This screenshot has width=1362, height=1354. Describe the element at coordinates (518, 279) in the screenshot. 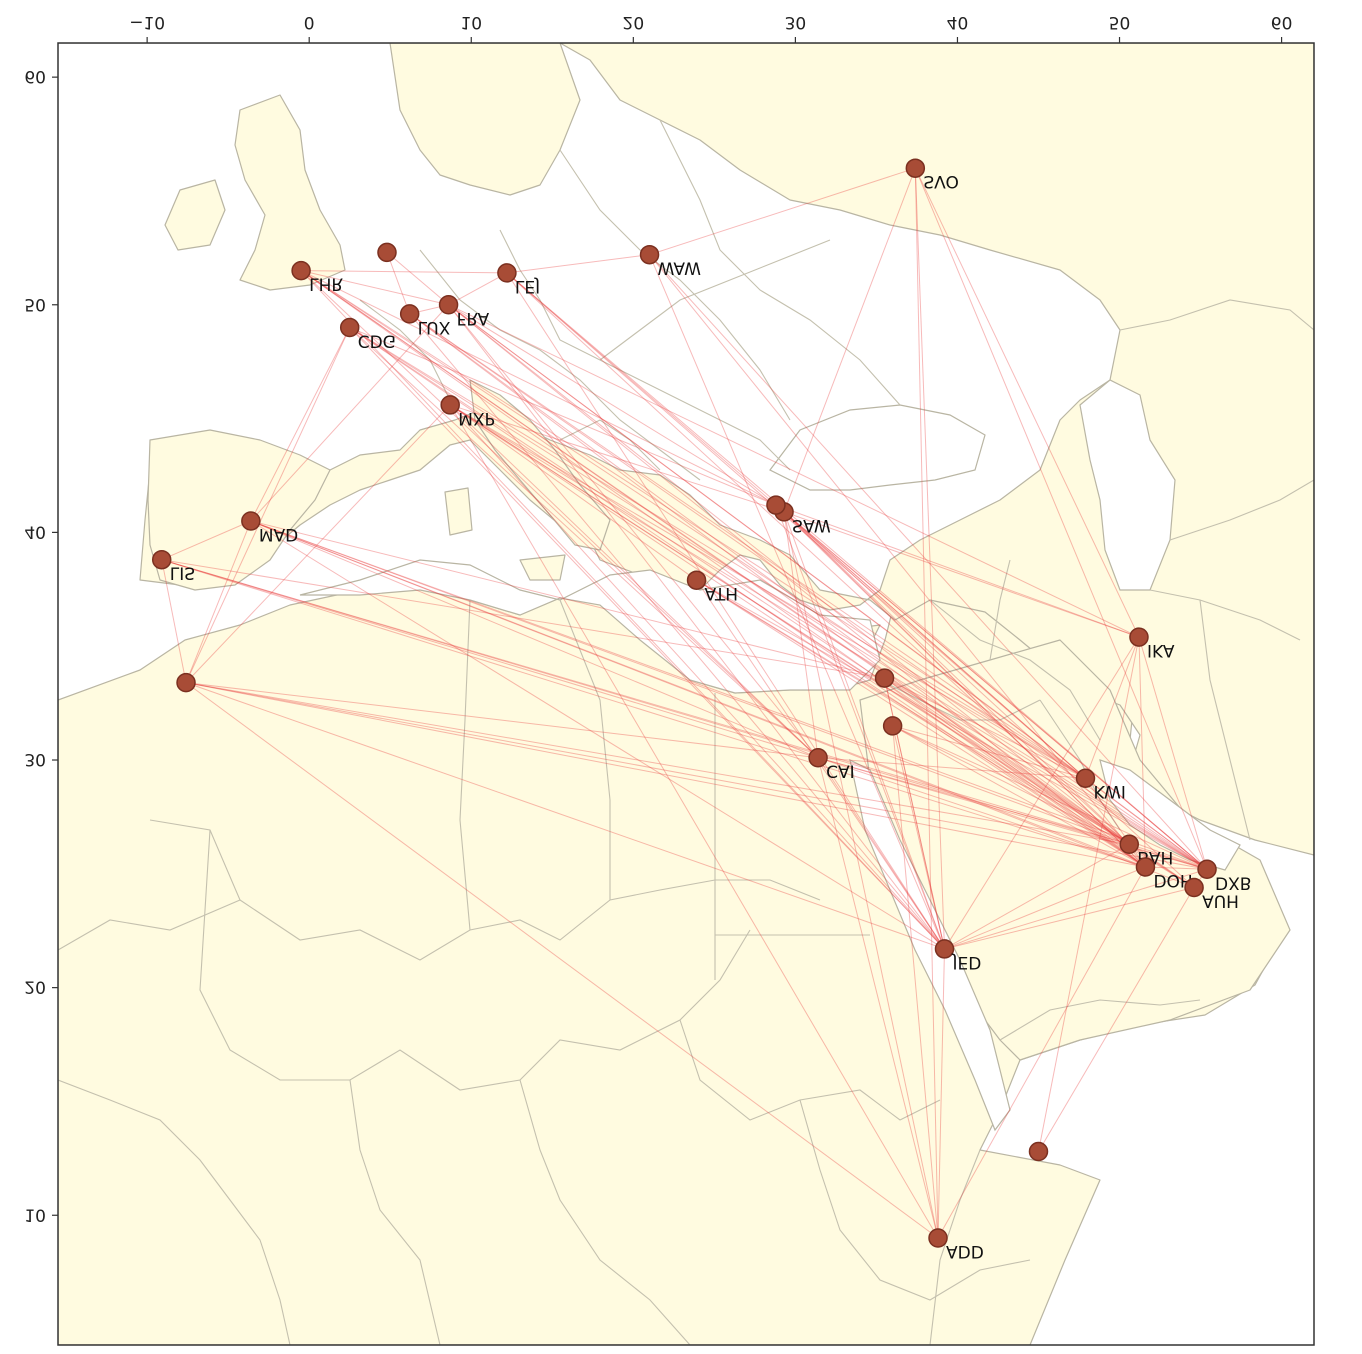

I see `airport-lej: LEJ` at that location.